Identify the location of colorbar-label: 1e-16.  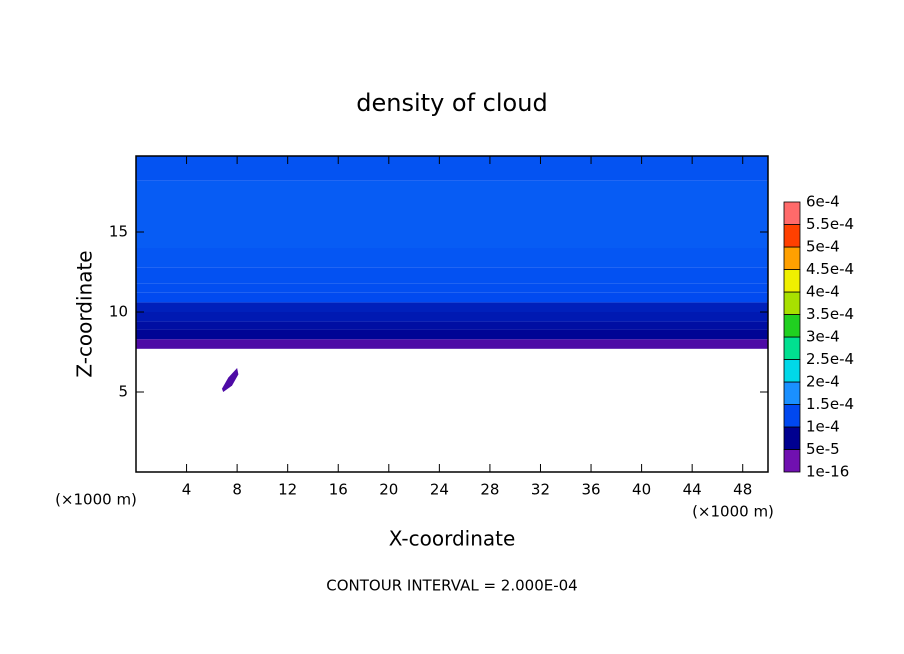
(827, 472).